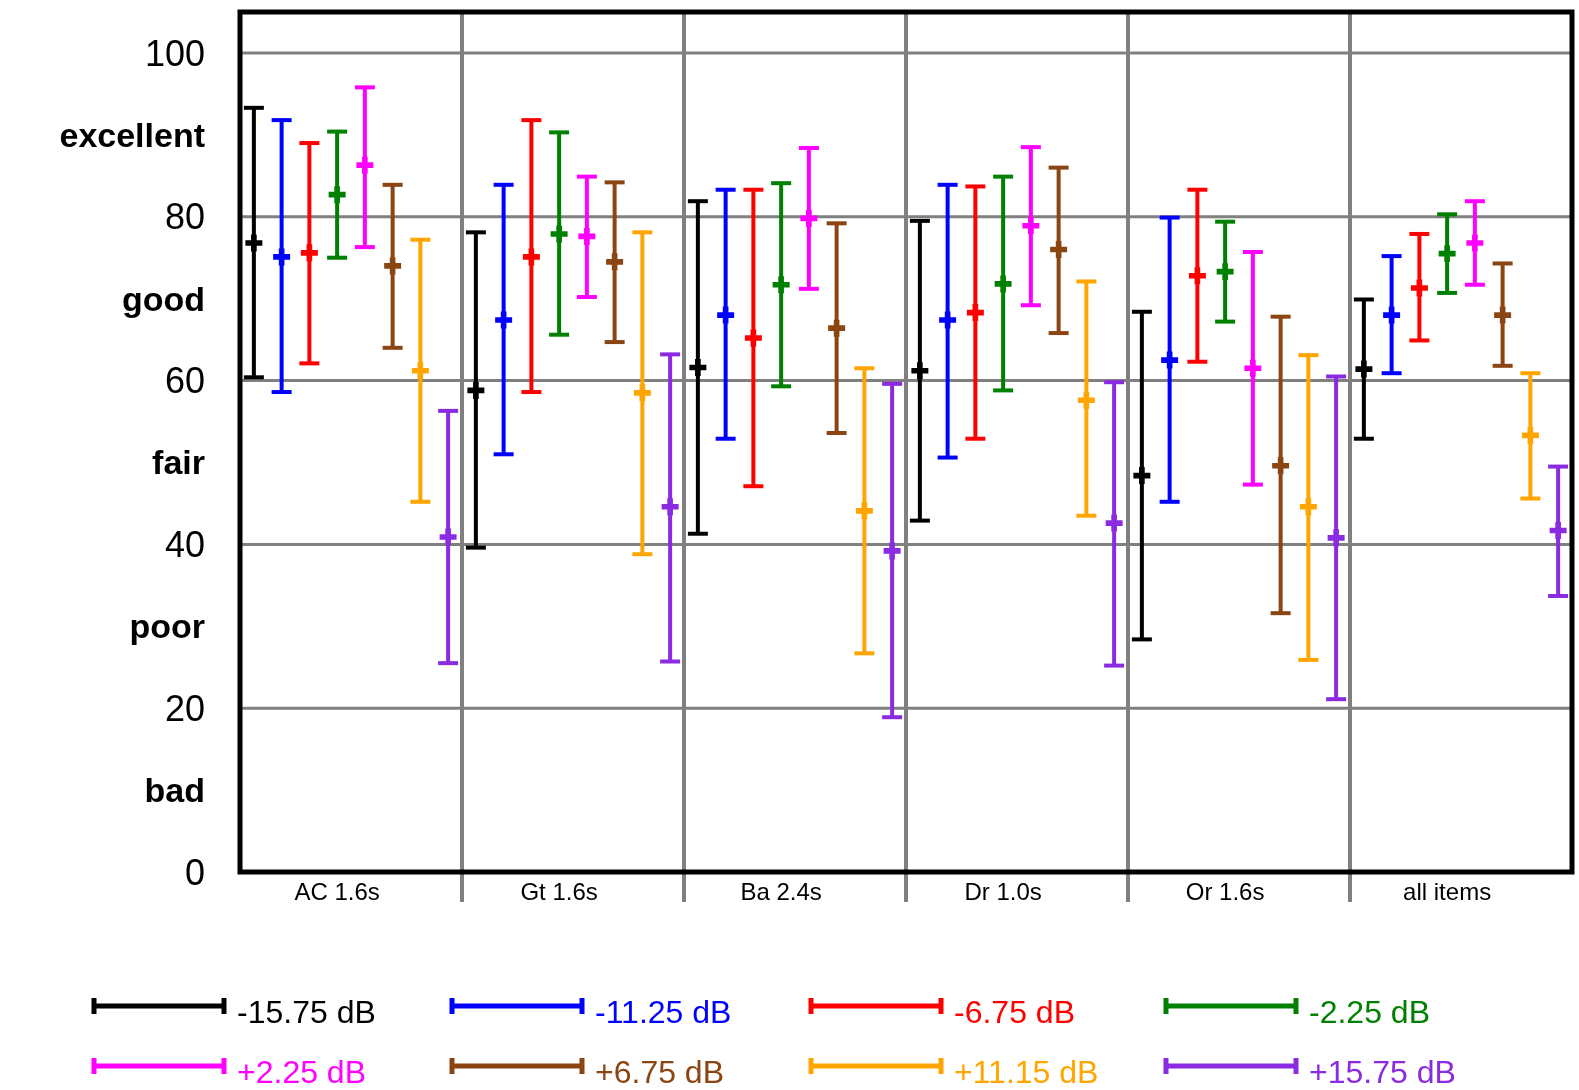 The width and height of the screenshot is (1579, 1090). I want to click on y-tick-label: 40, so click(184, 544).